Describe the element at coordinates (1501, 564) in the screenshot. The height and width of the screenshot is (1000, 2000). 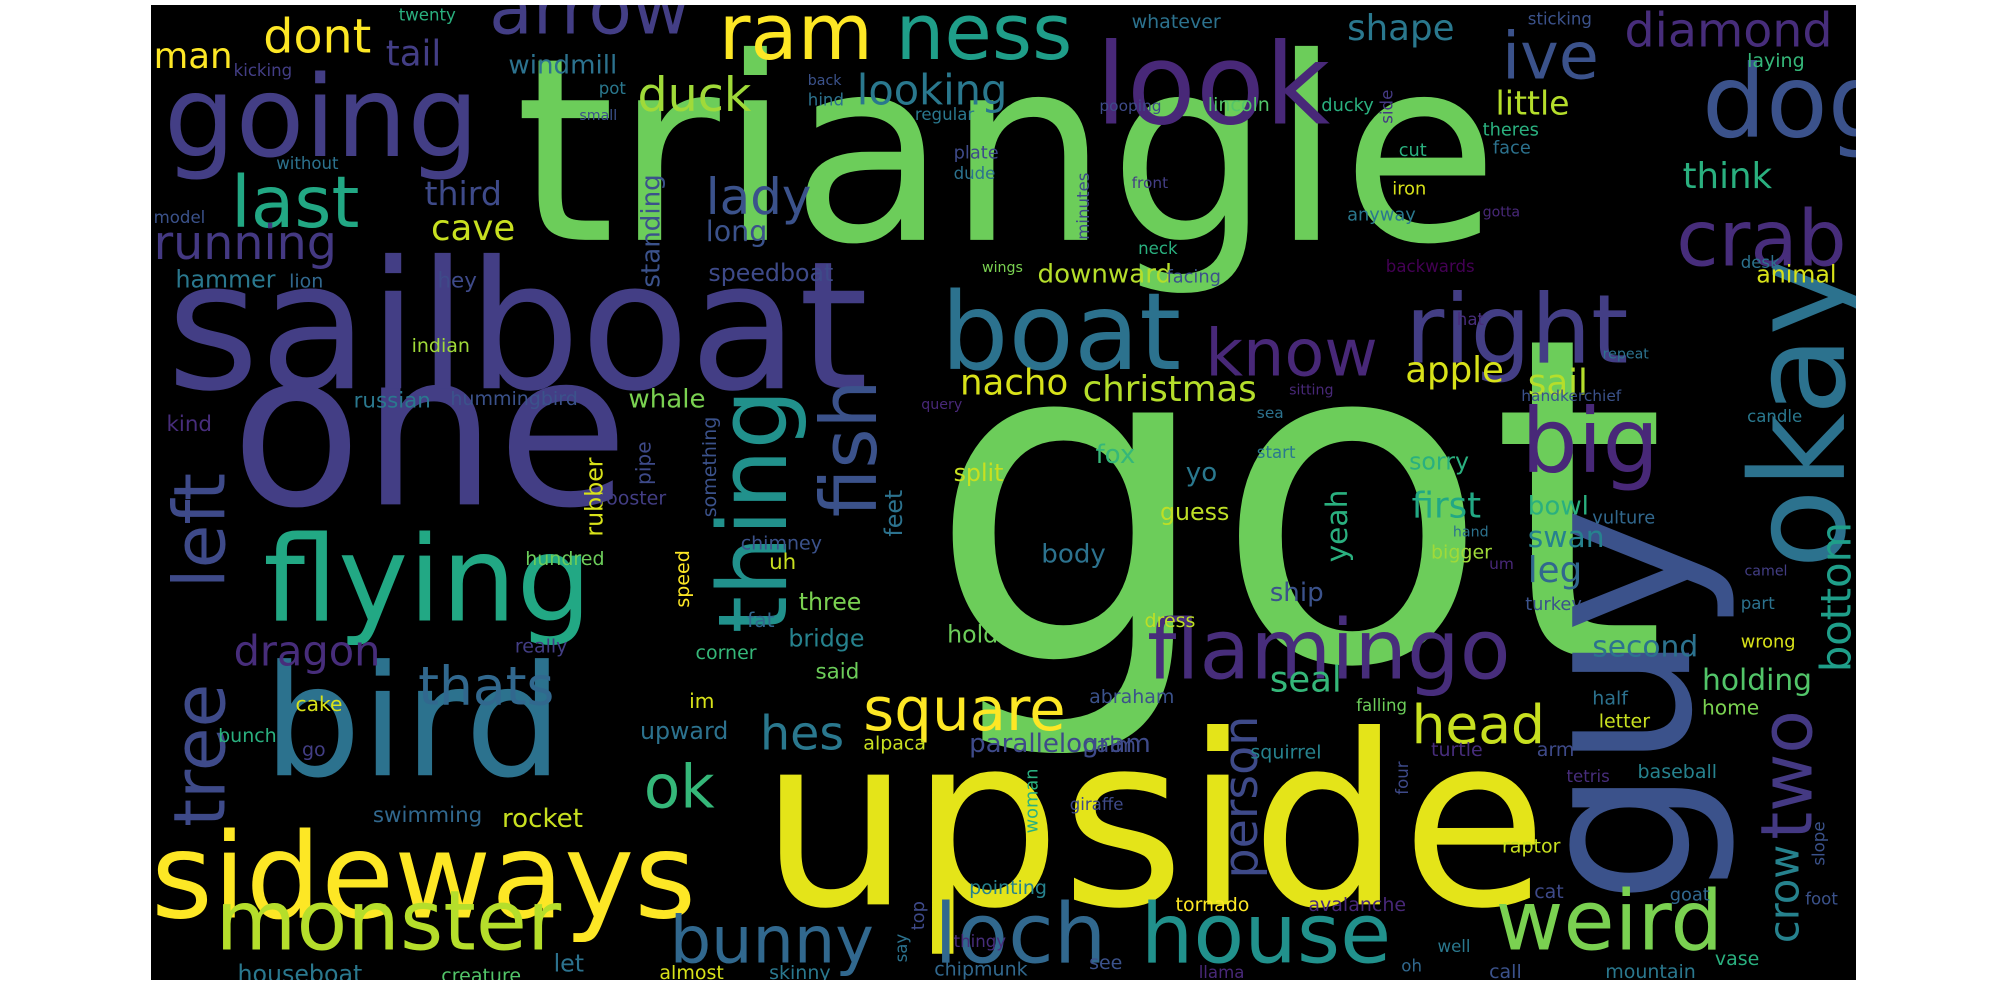
I see `word-um: um` at that location.